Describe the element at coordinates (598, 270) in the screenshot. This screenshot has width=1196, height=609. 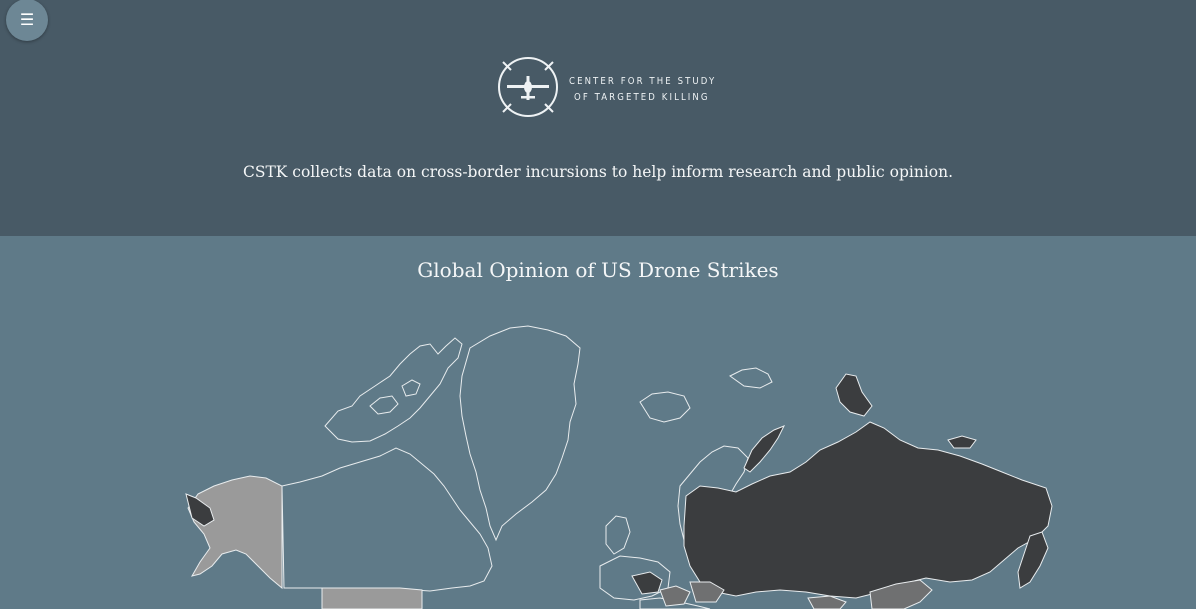
I see `map-title: Global Opinion of US Drone Strikes` at that location.